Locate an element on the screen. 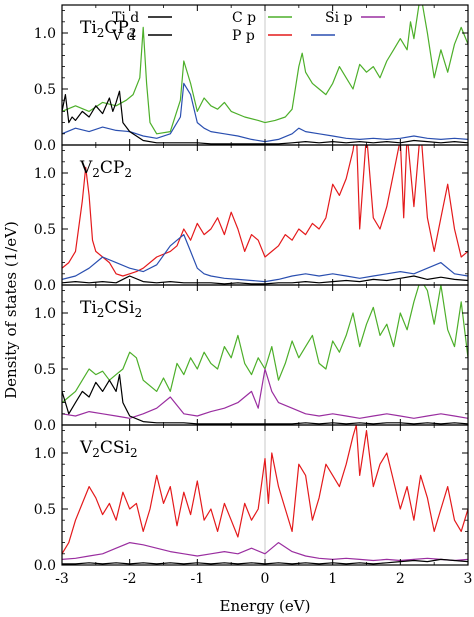 This screenshot has height=617, width=474. legend-entry: V d is located at coordinates (141, 36).